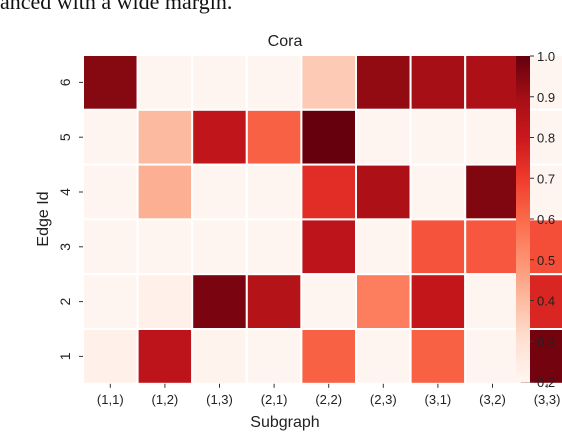 This screenshot has width=562, height=432. What do you see at coordinates (110, 399) in the screenshot?
I see `x-tick-label: (1,1)` at bounding box center [110, 399].